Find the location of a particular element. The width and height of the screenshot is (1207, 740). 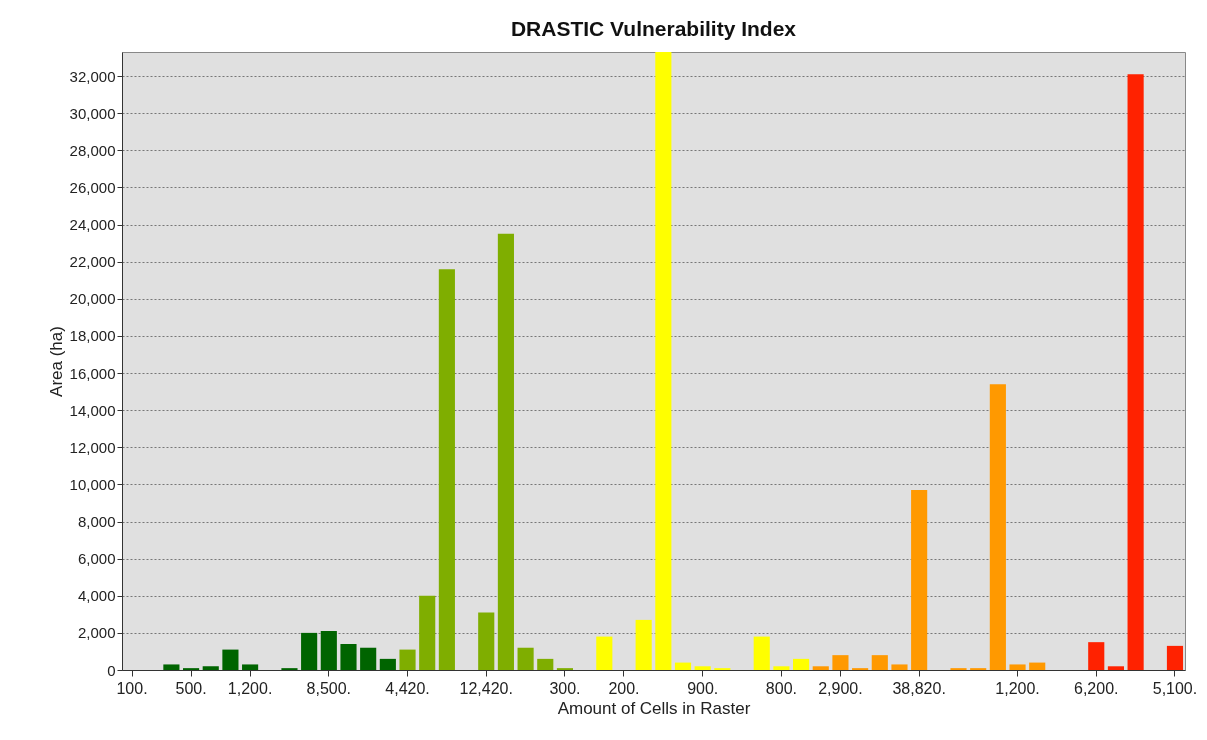

y-tick-label: 0 is located at coordinates (111, 670).